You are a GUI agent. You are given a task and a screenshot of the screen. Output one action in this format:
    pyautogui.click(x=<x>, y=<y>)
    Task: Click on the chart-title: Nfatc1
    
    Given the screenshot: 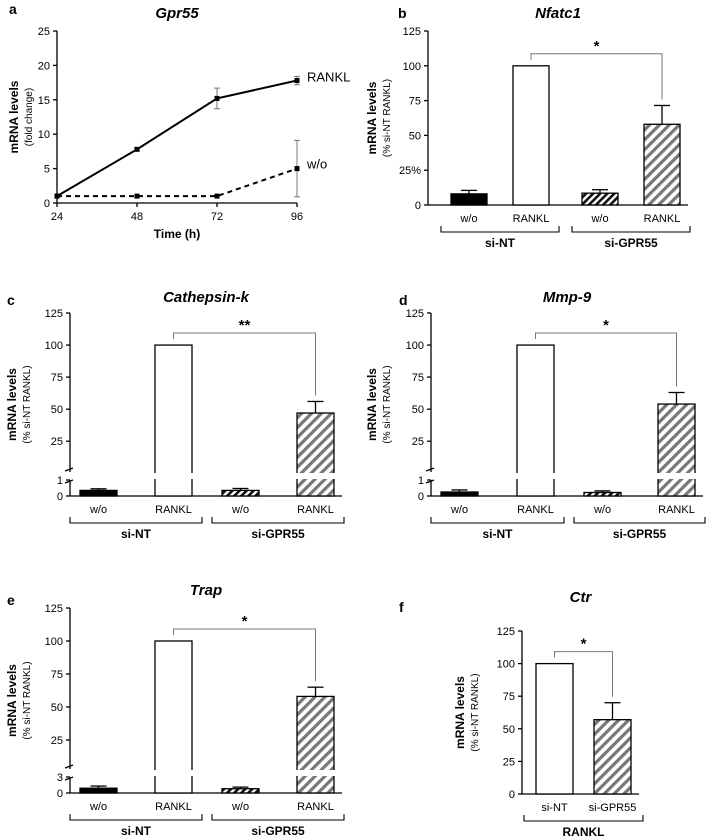 What is the action you would take?
    pyautogui.click(x=558, y=13)
    